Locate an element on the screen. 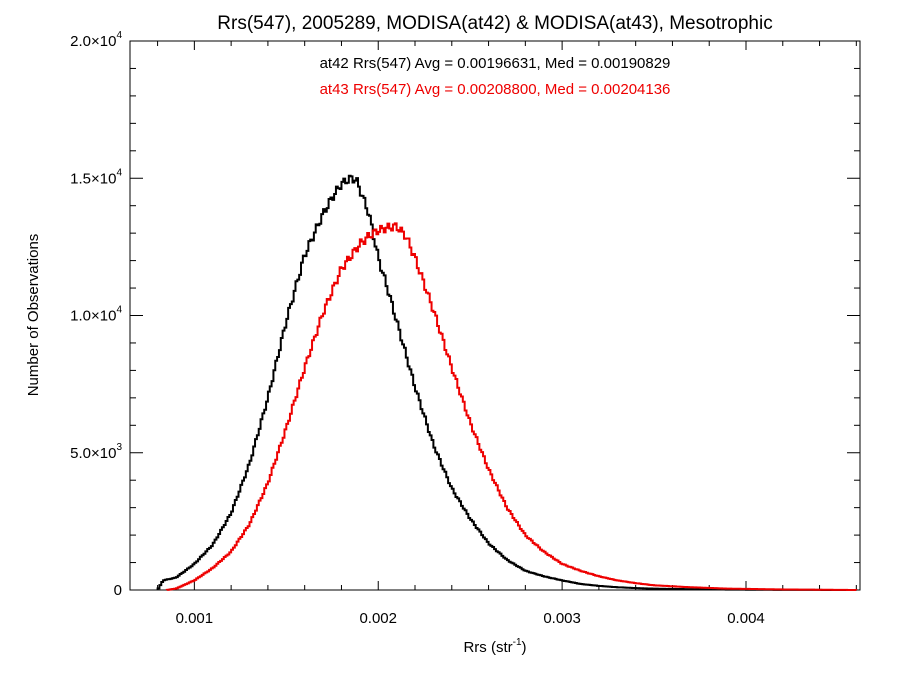 The height and width of the screenshot is (680, 900). y-tick-mantissa: 2.0×10 is located at coordinates (93, 41).